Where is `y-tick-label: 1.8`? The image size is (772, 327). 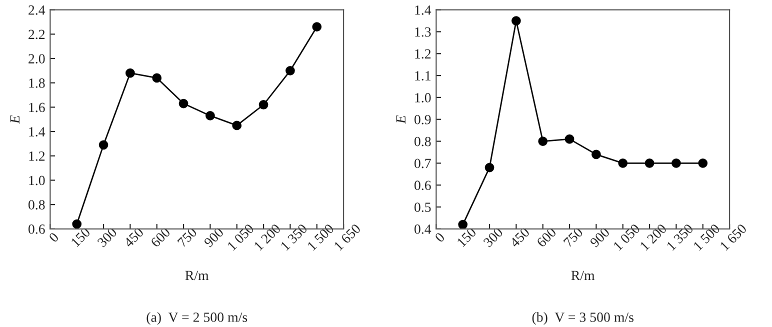
y-tick-label: 1.8 is located at coordinates (37, 83).